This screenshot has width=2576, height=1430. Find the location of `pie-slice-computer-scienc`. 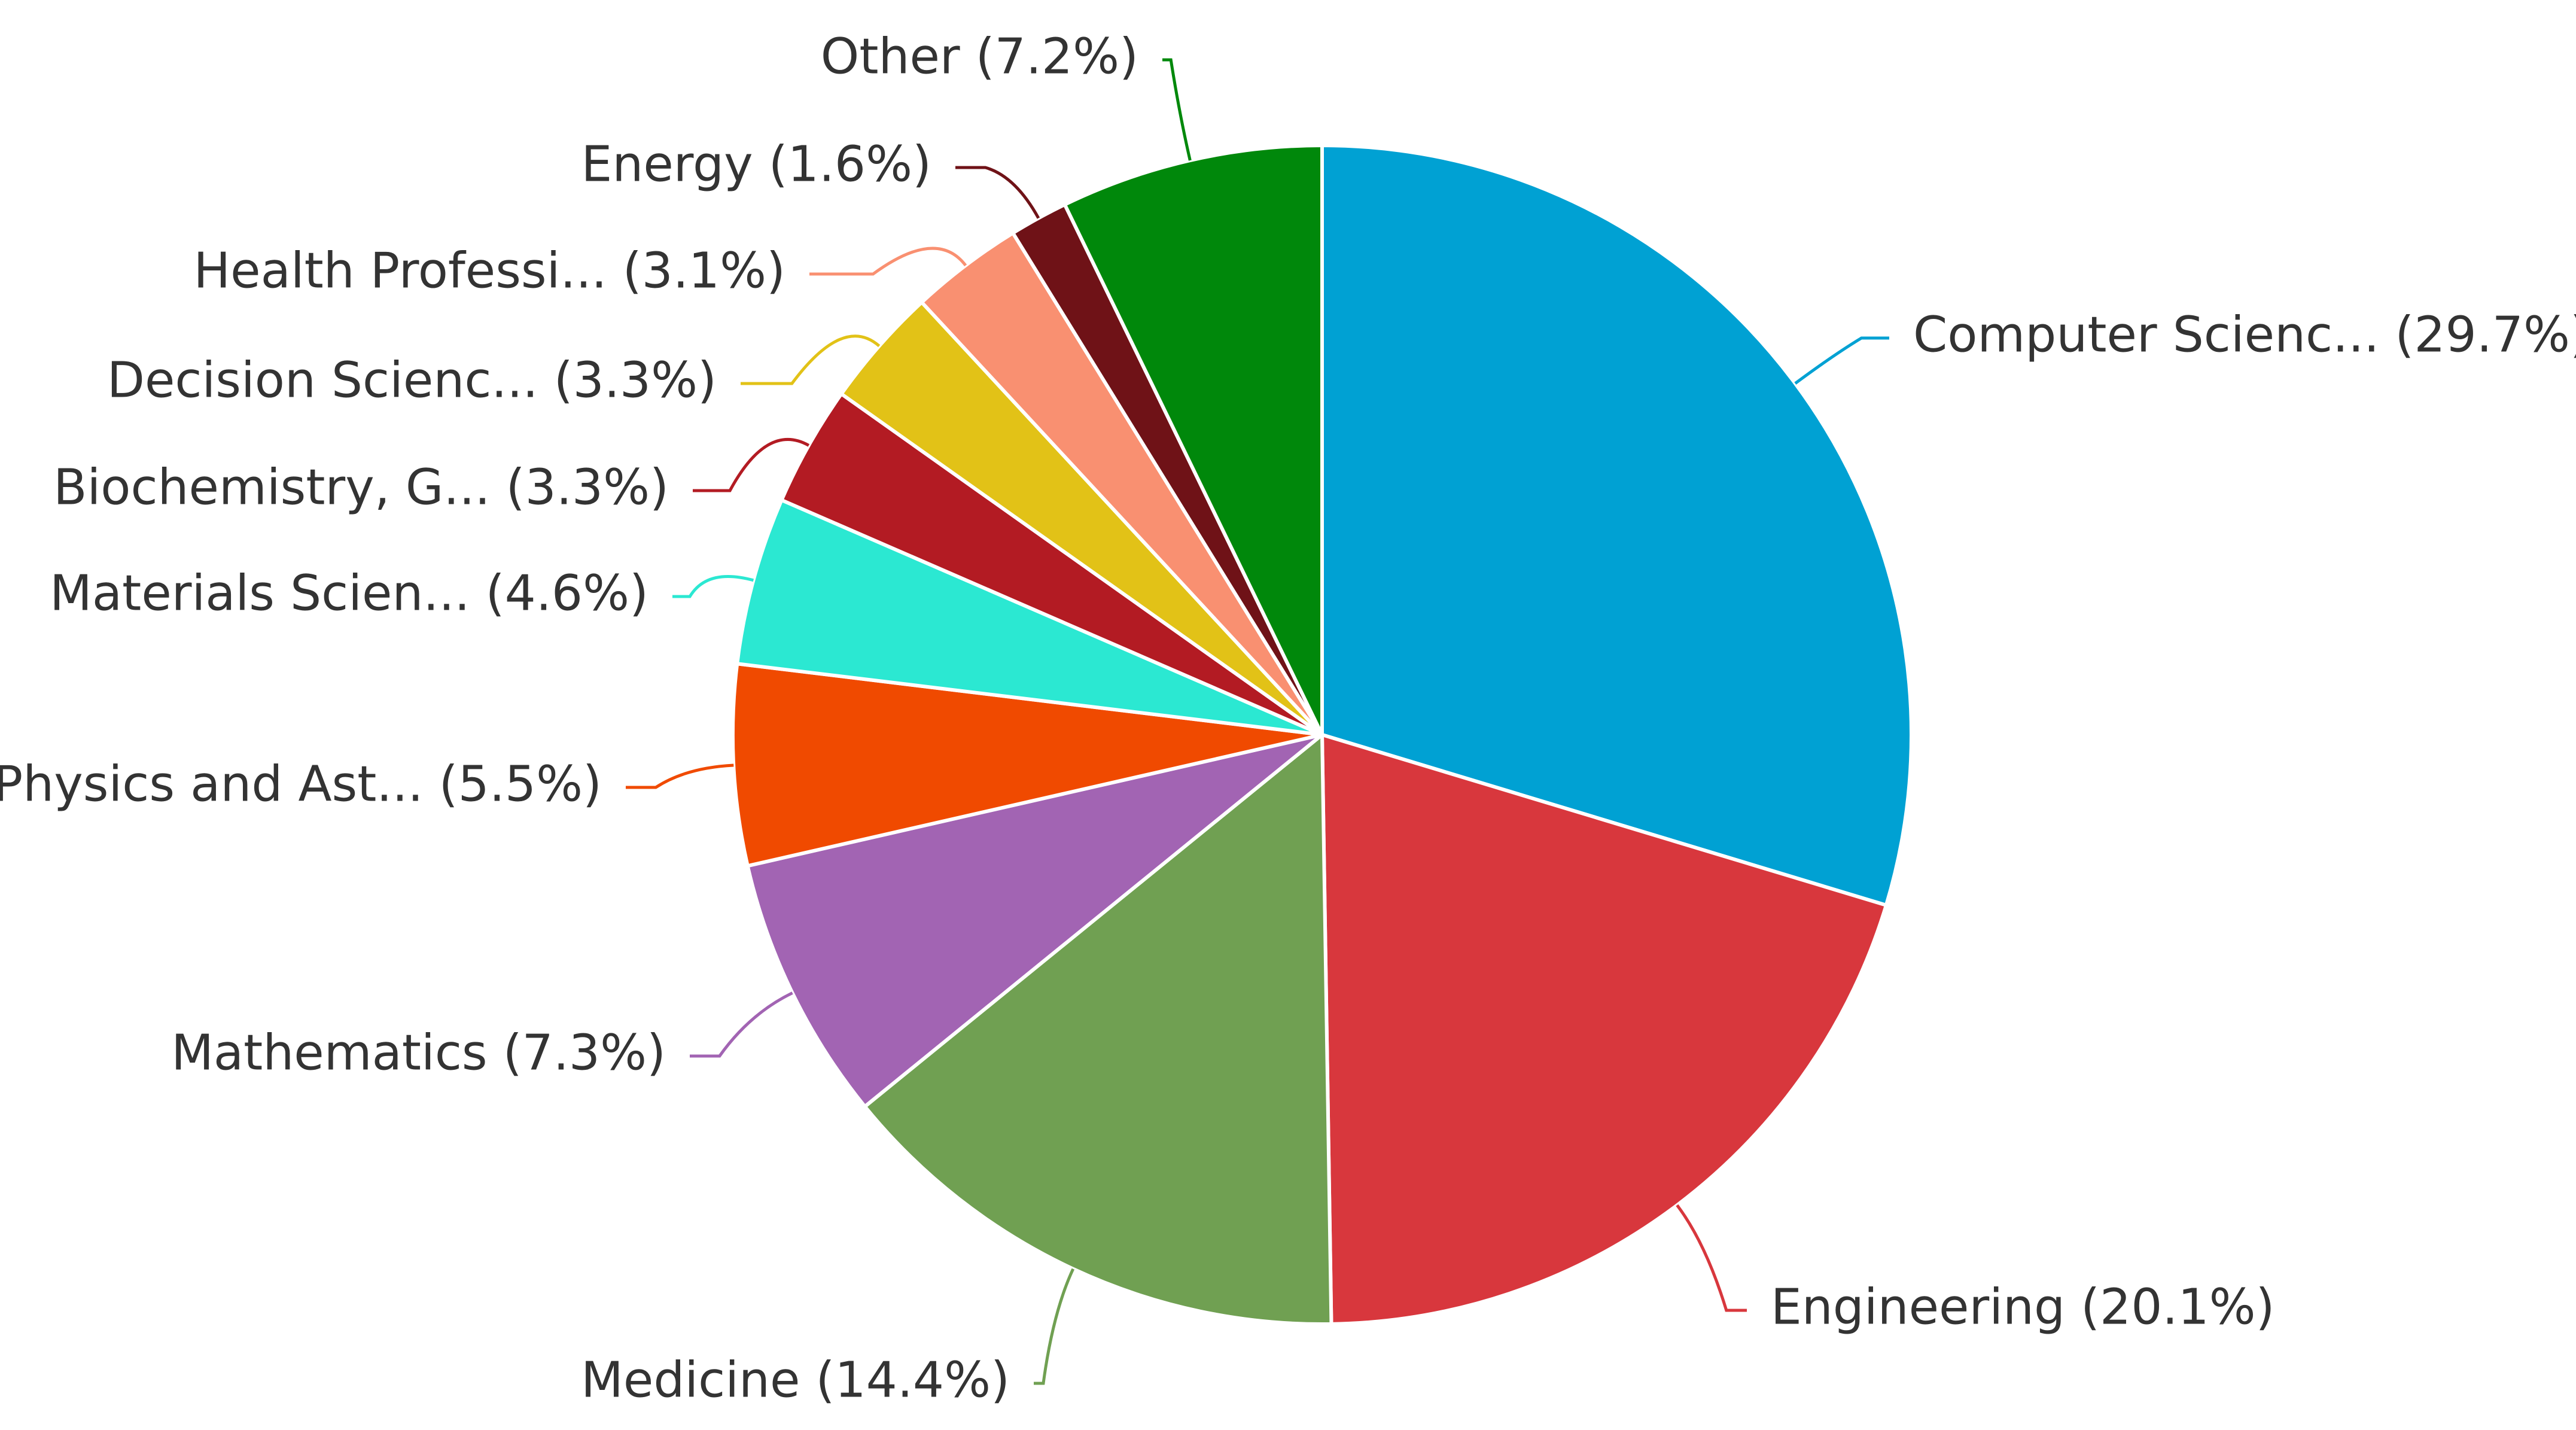

pie-slice-computer-scienc is located at coordinates (1616, 525).